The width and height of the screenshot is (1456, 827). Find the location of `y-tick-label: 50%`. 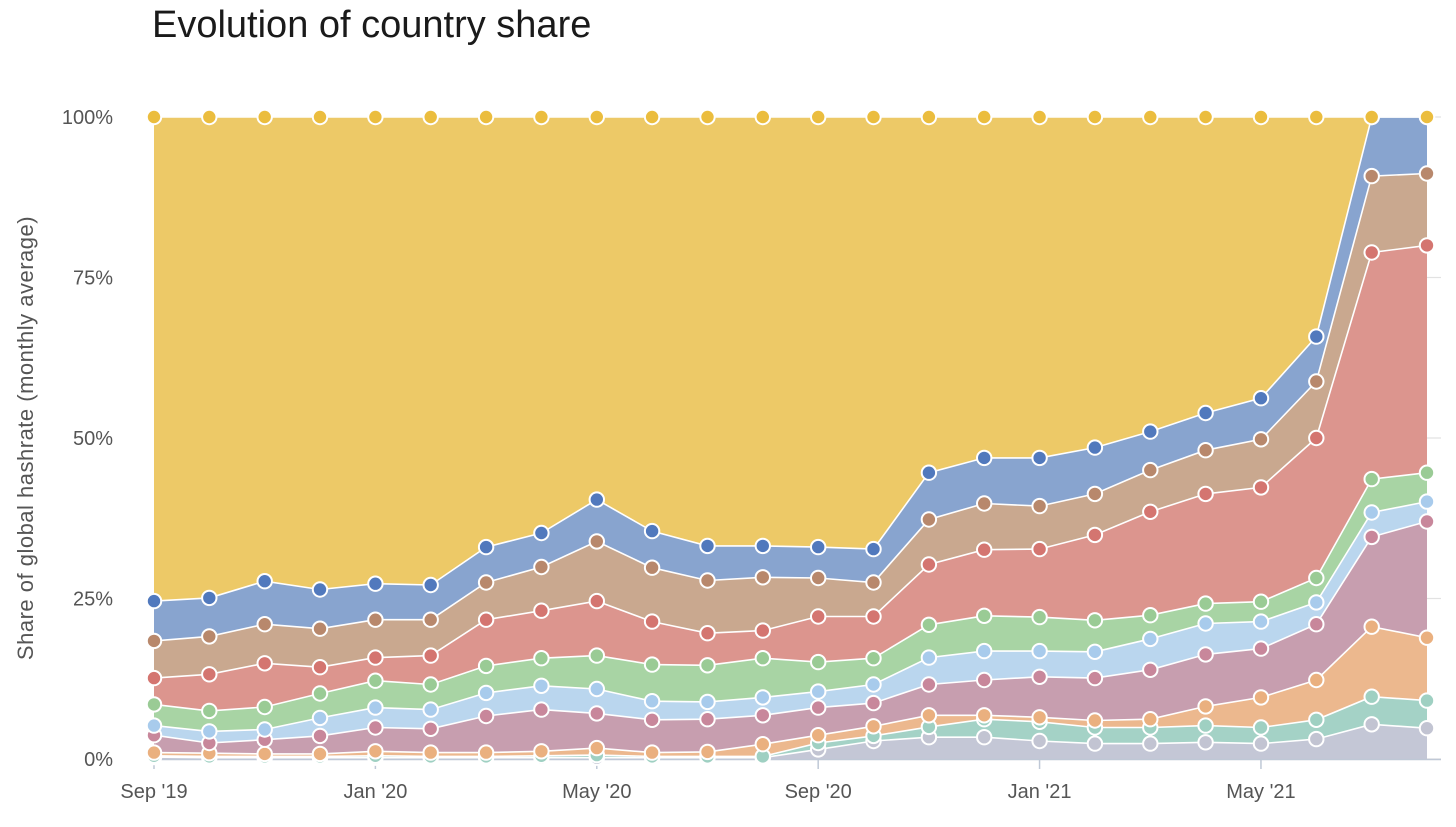

y-tick-label: 50% is located at coordinates (93, 439).